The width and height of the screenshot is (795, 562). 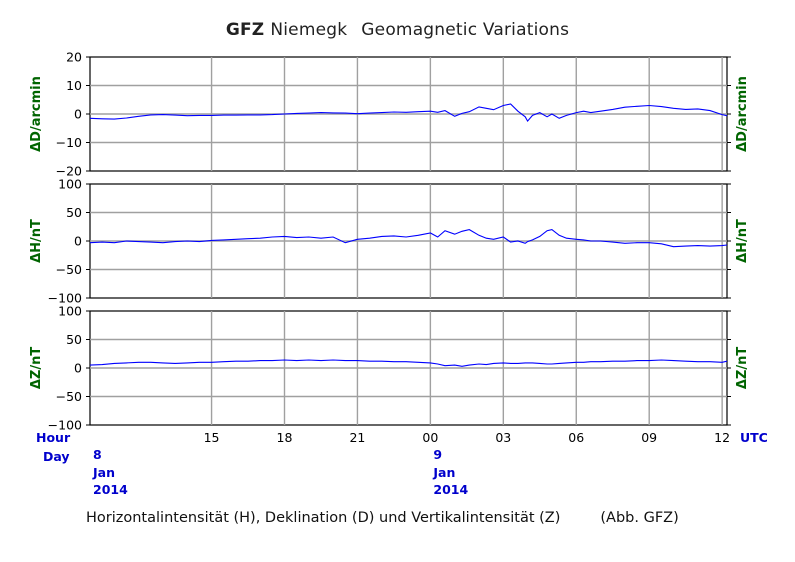 I want to click on hour-tick-label: 21, so click(x=357, y=437).